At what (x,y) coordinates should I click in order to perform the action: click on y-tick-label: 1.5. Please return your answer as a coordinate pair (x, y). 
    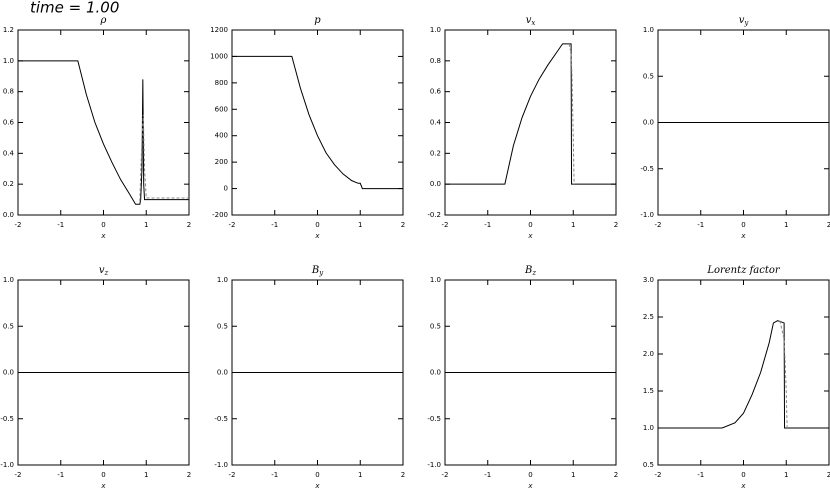
    Looking at the image, I should click on (648, 391).